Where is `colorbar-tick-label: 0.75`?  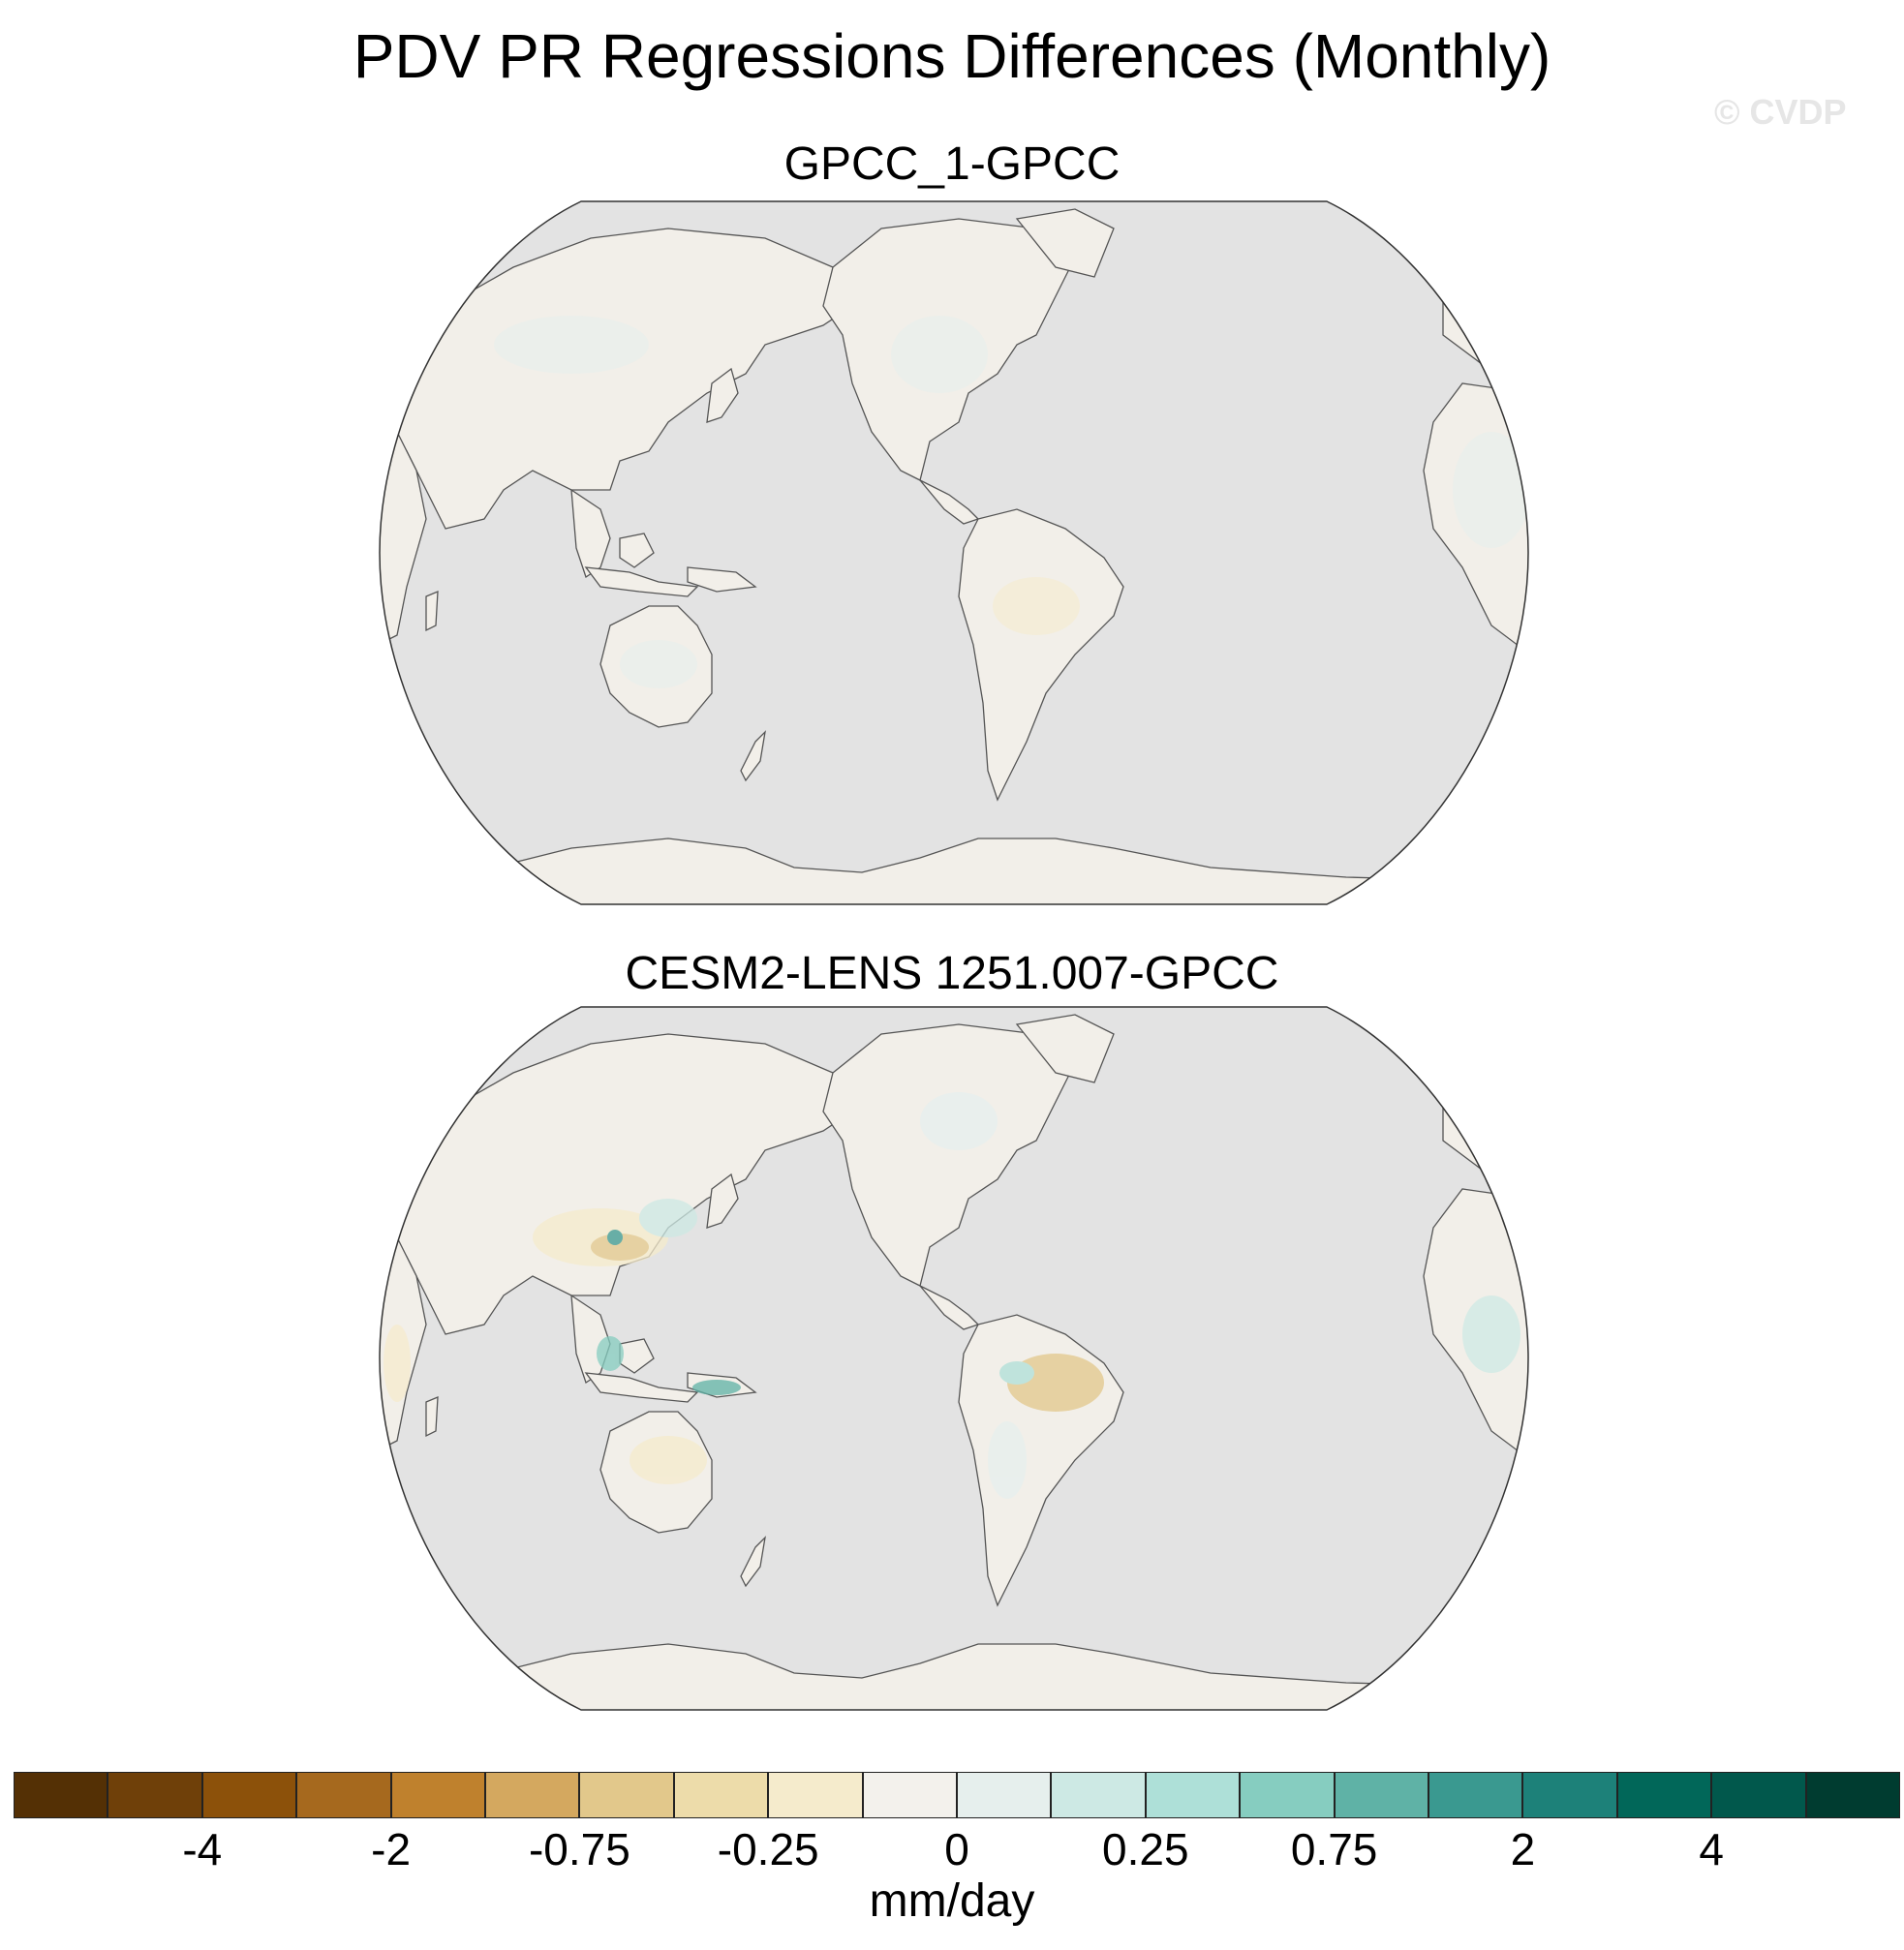 colorbar-tick-label: 0.75 is located at coordinates (1334, 1849).